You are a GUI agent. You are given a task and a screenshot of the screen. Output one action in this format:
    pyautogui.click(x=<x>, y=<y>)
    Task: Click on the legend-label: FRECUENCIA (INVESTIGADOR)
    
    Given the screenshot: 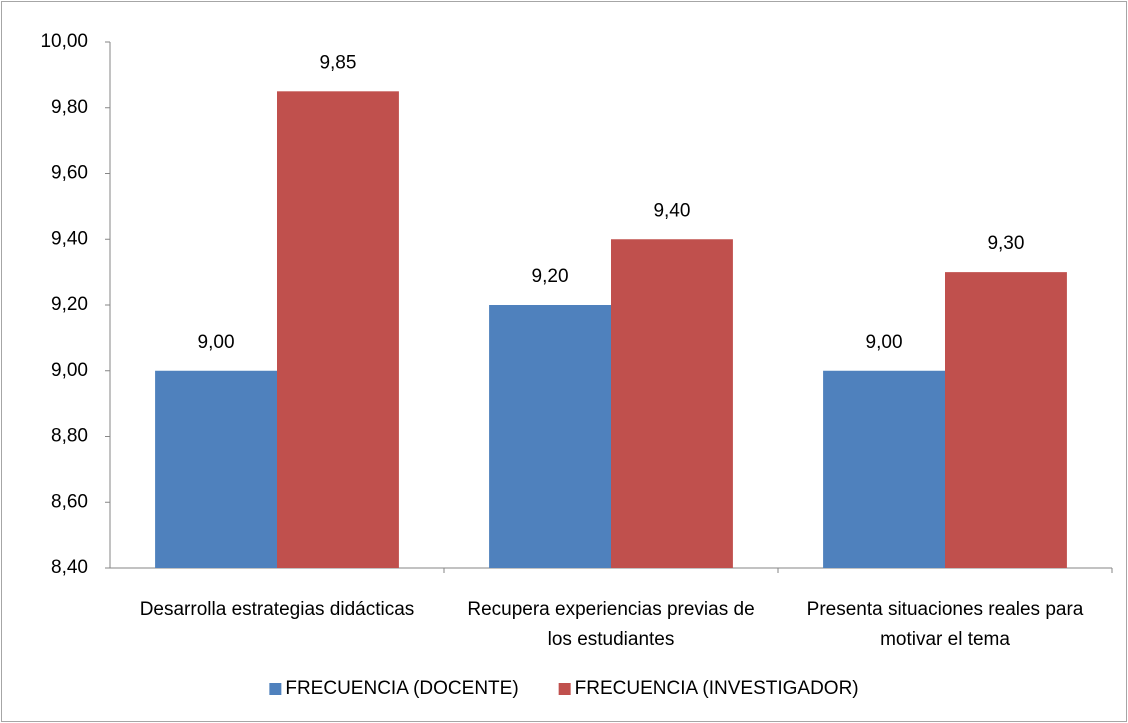 What is the action you would take?
    pyautogui.click(x=717, y=688)
    